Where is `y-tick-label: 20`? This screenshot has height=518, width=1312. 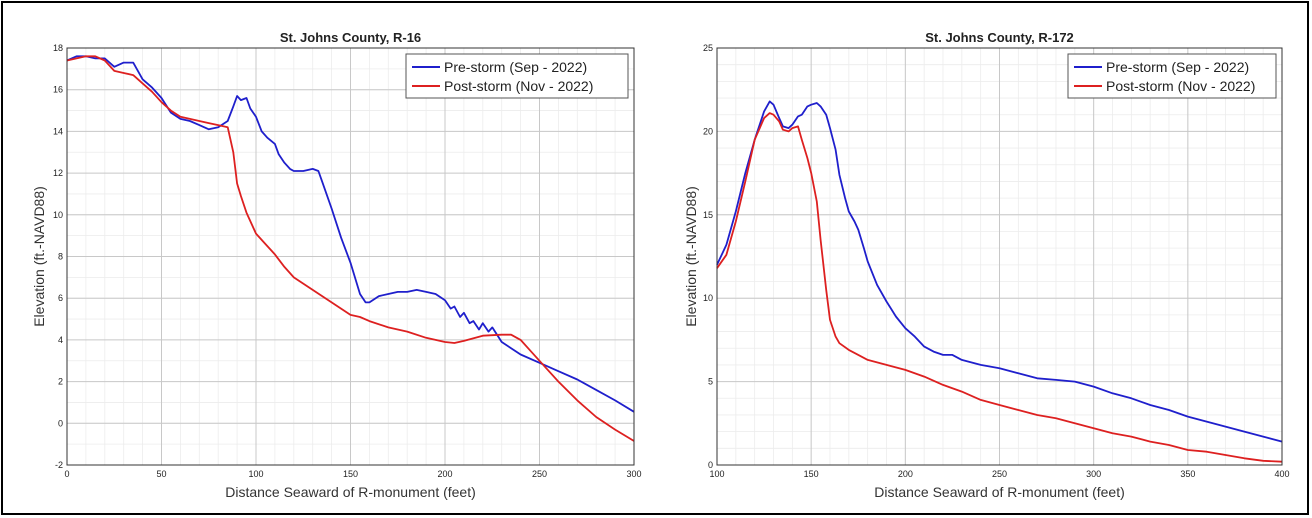
y-tick-label: 20 is located at coordinates (708, 131).